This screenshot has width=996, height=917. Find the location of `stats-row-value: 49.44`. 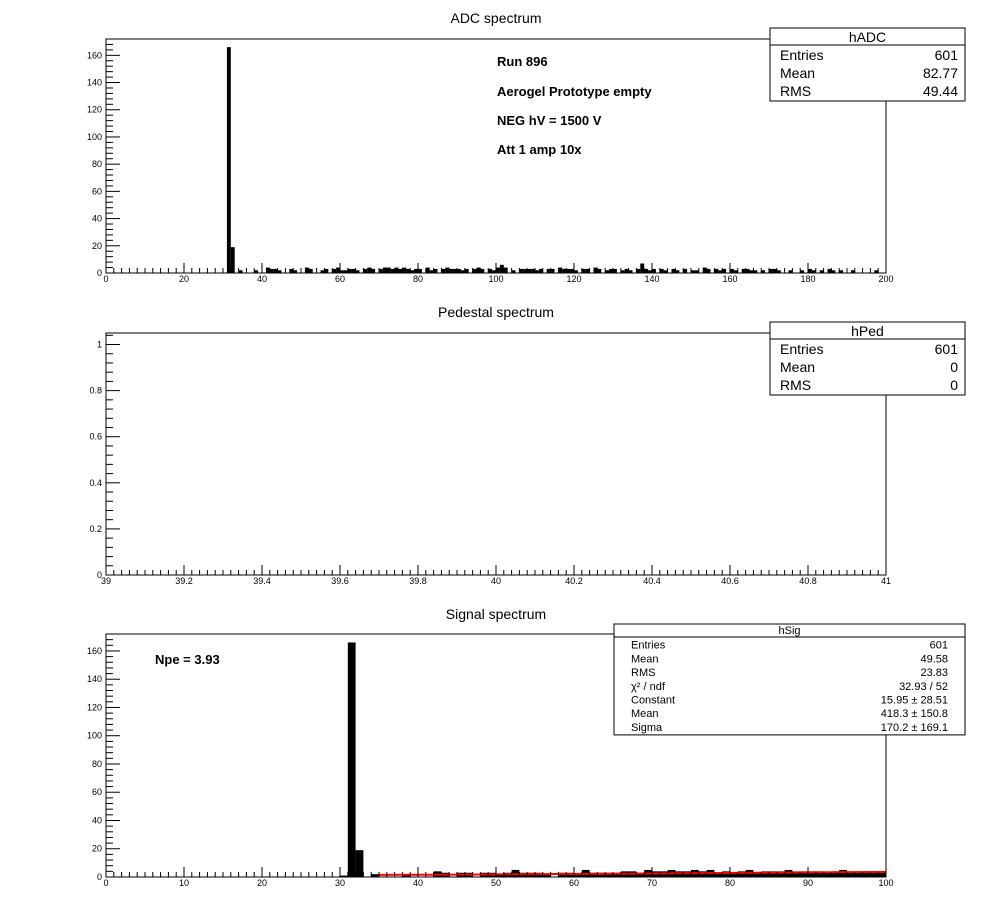

stats-row-value: 49.44 is located at coordinates (940, 91).